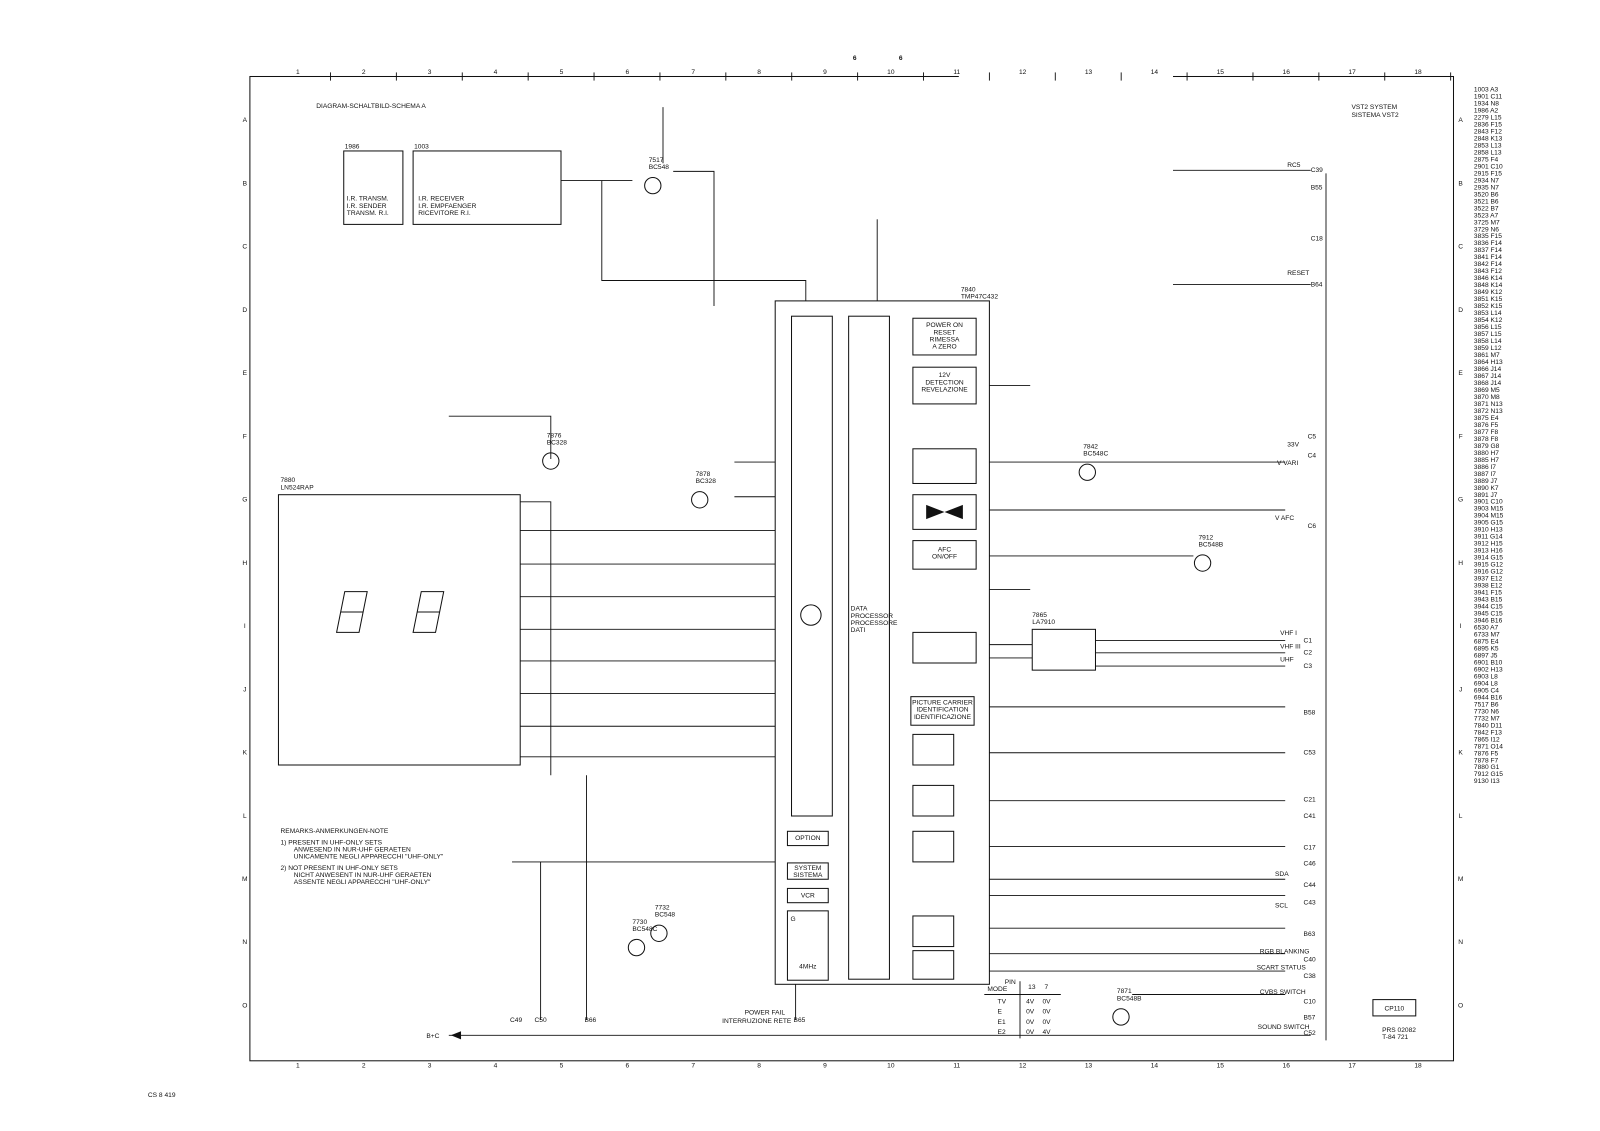 The height and width of the screenshot is (1131, 1600). Describe the element at coordinates (368, 213) in the screenshot. I see `block-text: TRANSM. R.I.` at that location.